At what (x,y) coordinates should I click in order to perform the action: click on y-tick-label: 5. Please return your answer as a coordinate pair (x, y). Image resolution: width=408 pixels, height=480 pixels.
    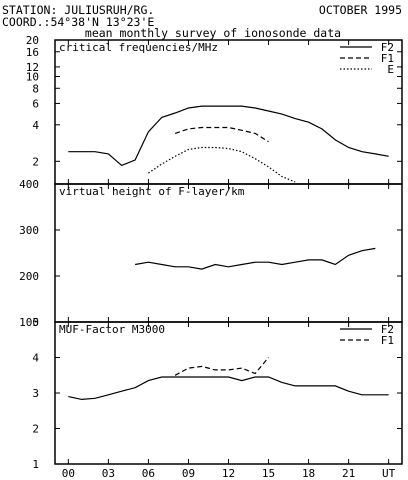
    Looking at the image, I should click on (35, 322).